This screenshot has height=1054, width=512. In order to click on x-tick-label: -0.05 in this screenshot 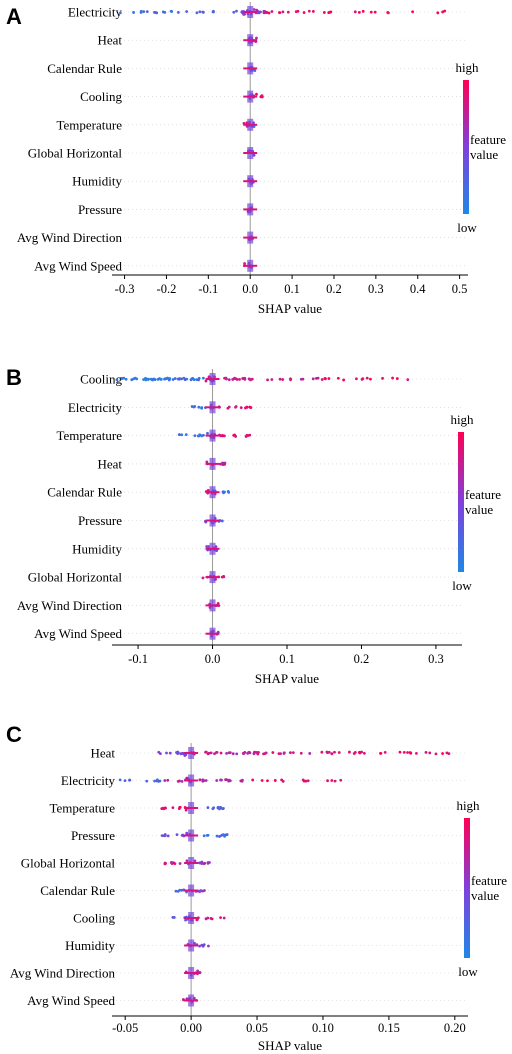, I will do `click(125, 1028)`.